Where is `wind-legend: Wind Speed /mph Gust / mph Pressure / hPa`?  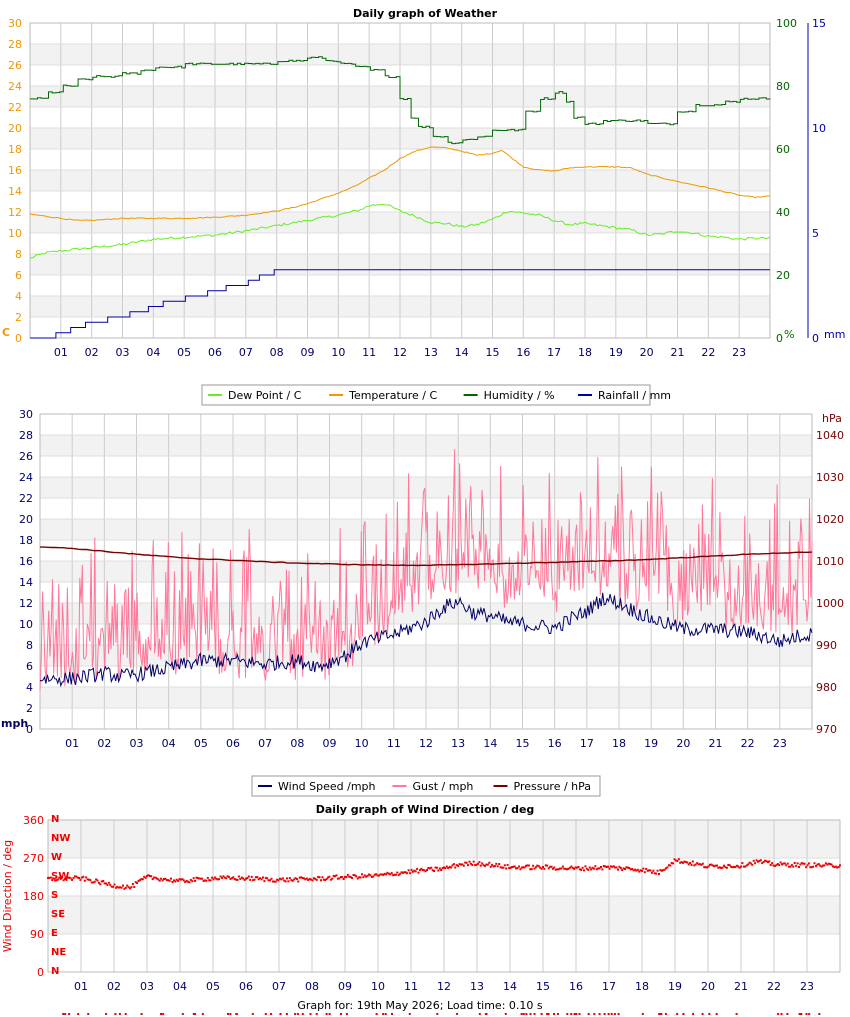 wind-legend: Wind Speed /mph Gust / mph Pressure / hPa is located at coordinates (426, 786).